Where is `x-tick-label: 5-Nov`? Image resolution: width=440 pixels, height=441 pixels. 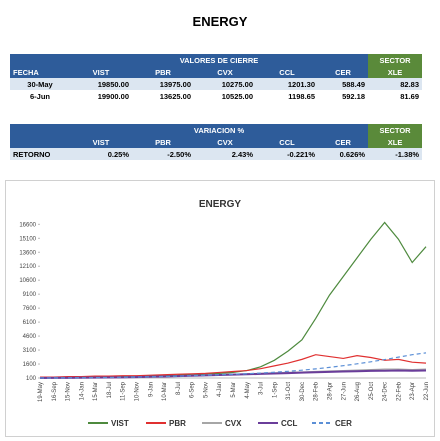 x-tick-label: 5-Nov is located at coordinates (206, 390).